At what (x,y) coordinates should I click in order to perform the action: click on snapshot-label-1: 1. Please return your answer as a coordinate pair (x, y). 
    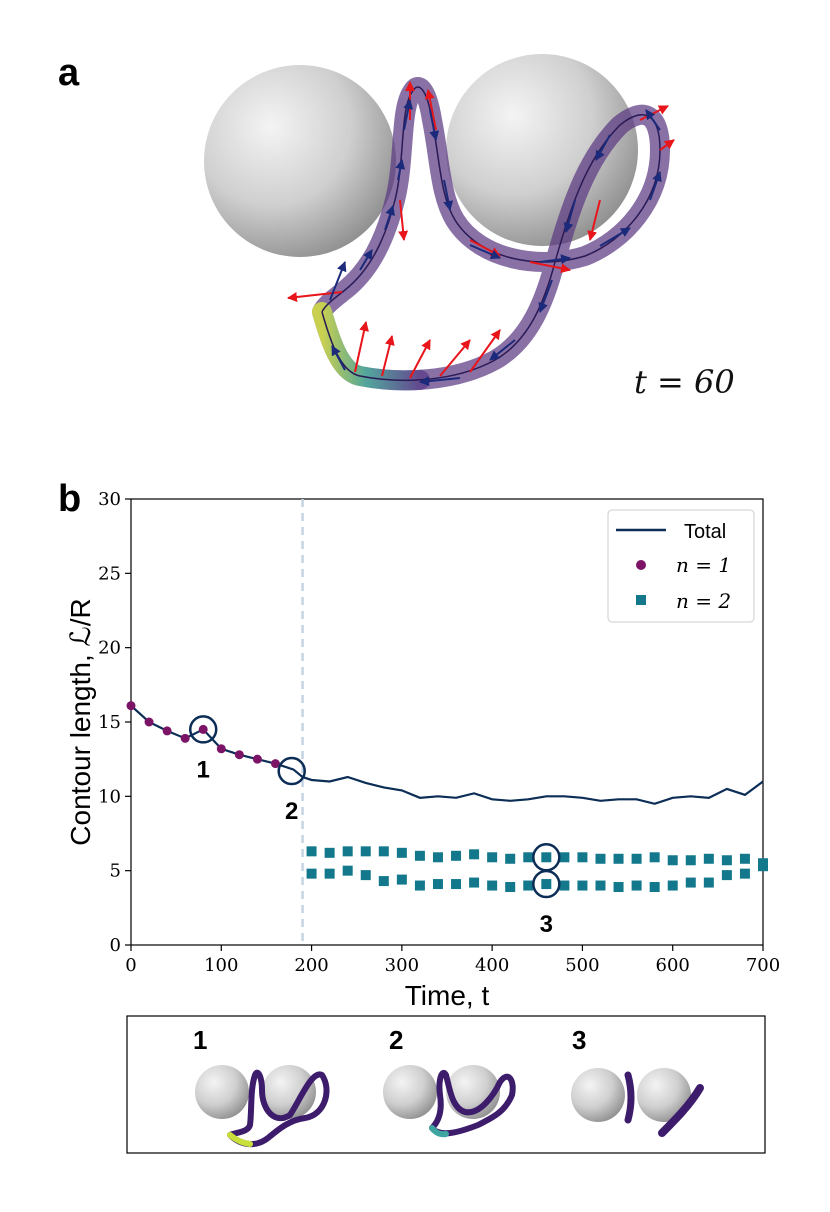
    Looking at the image, I should click on (200, 1040).